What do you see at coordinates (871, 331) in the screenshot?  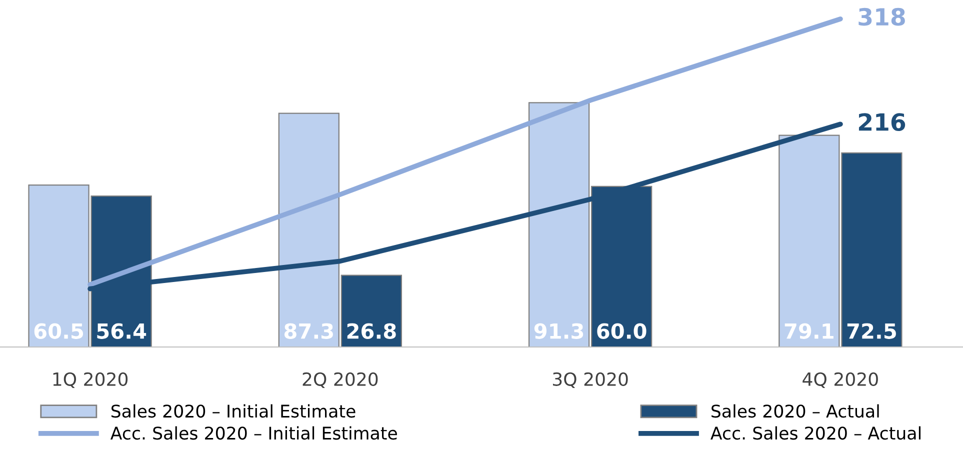 I see `data-label: 72.5` at bounding box center [871, 331].